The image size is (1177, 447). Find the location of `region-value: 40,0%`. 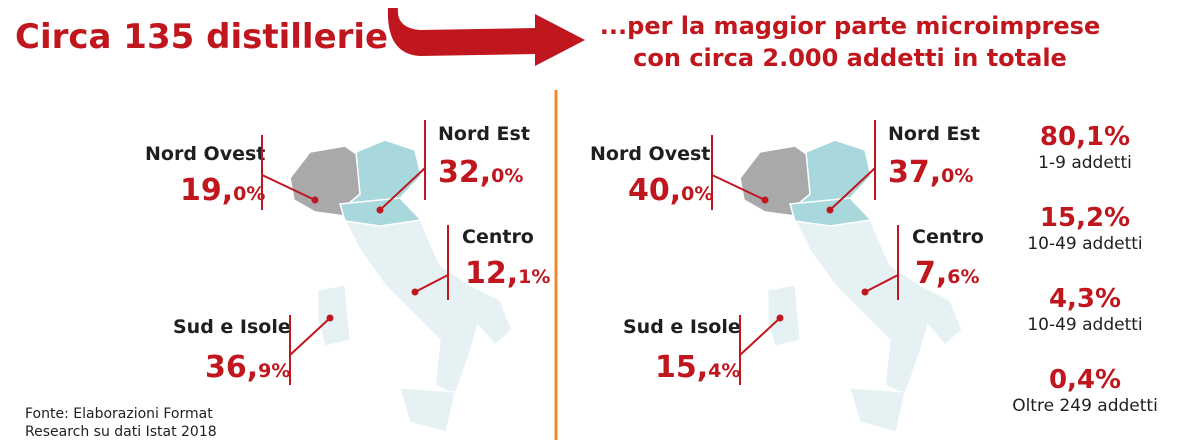

region-value: 40,0% is located at coordinates (670, 190).